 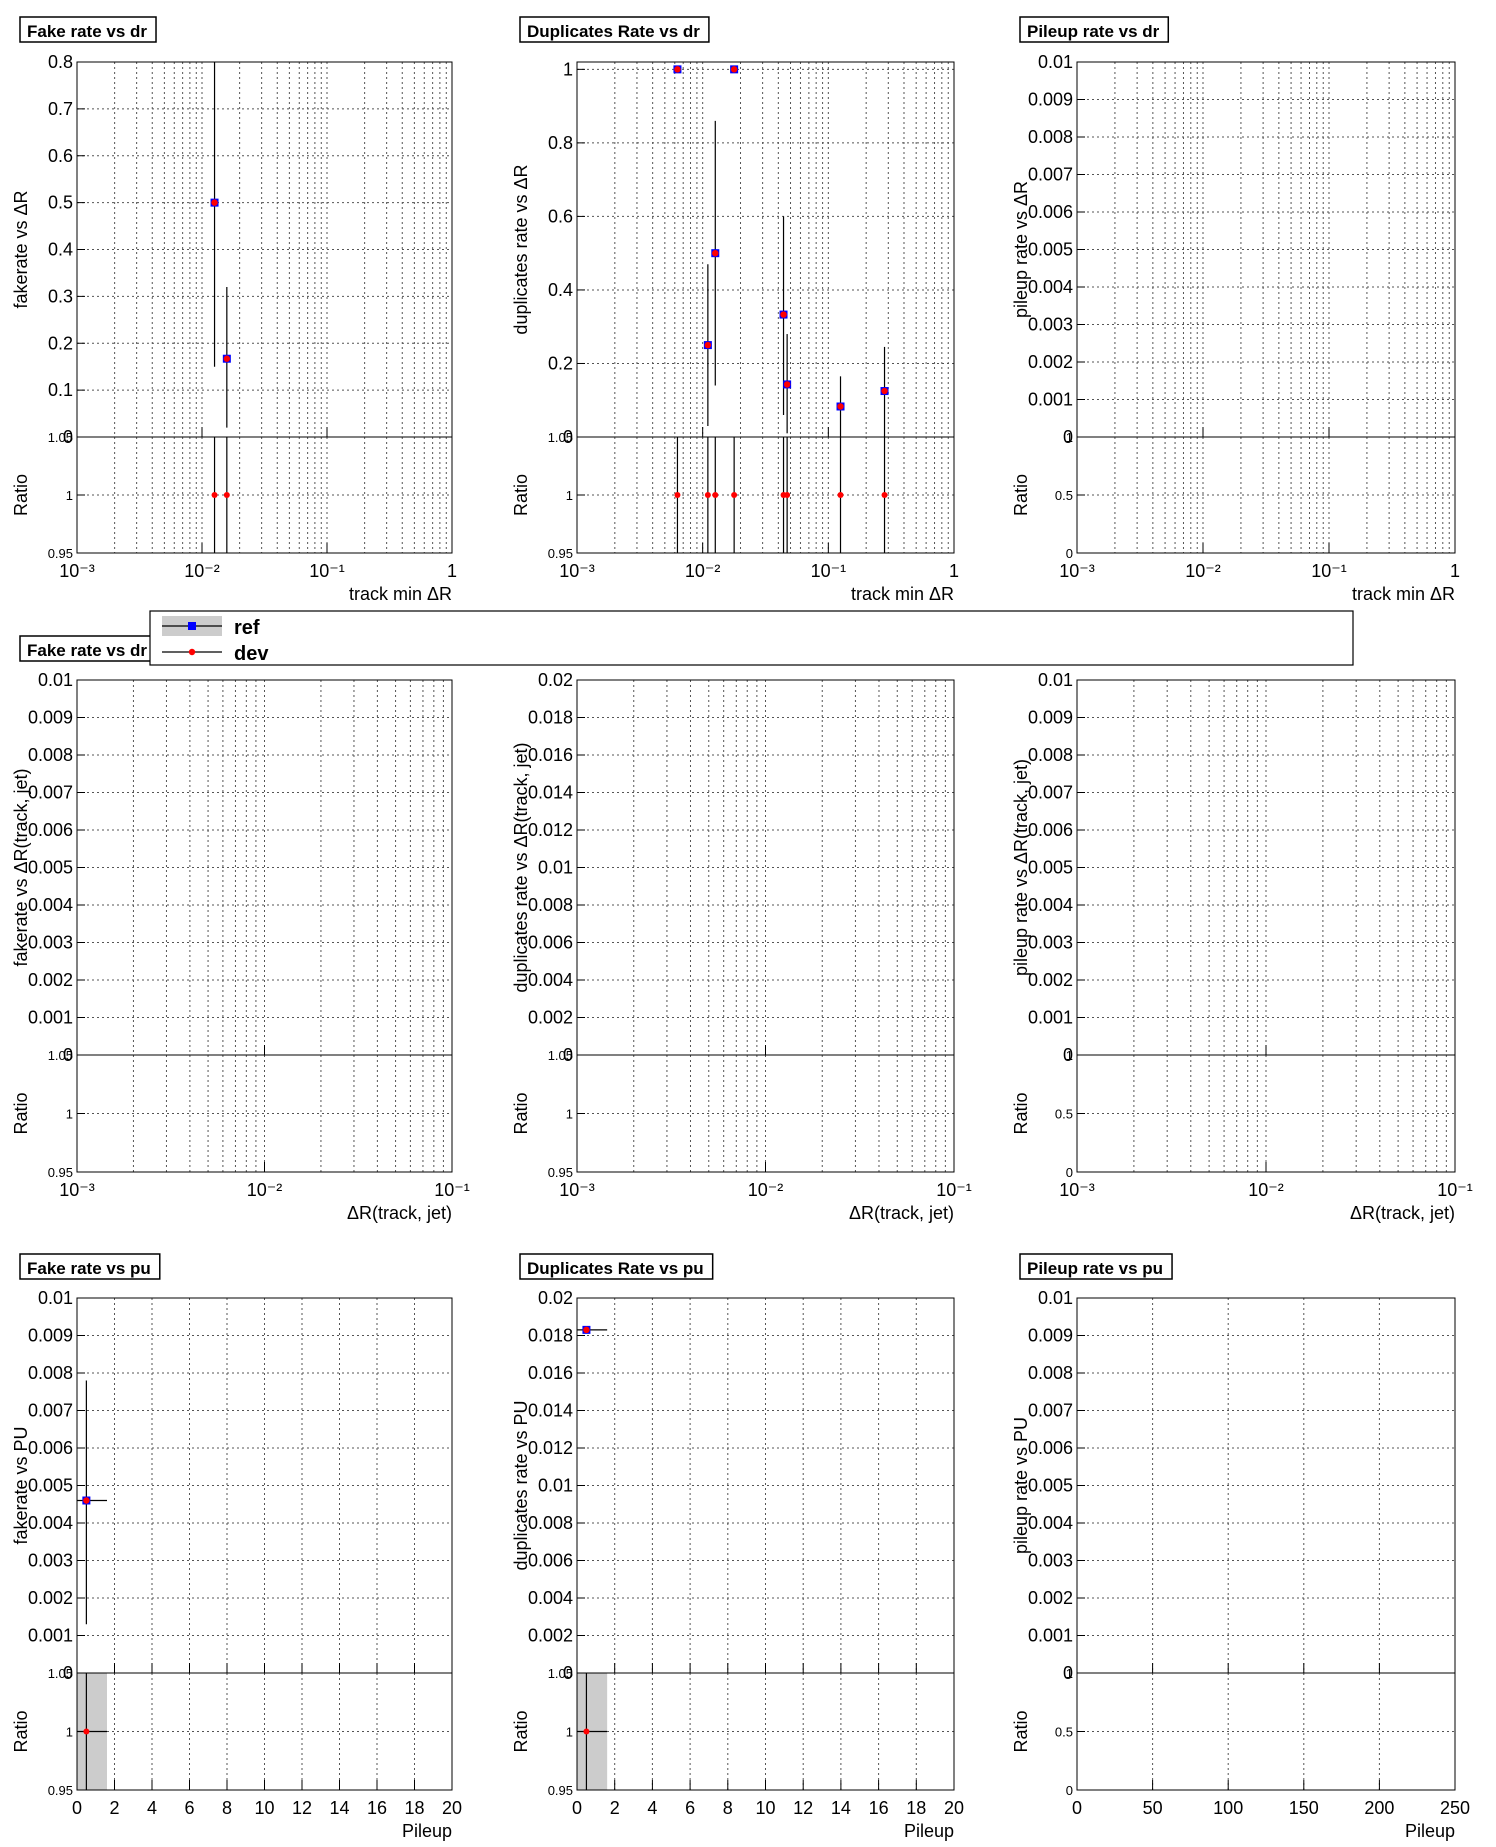 What do you see at coordinates (192, 652) in the screenshot?
I see `legend-dev-marker` at bounding box center [192, 652].